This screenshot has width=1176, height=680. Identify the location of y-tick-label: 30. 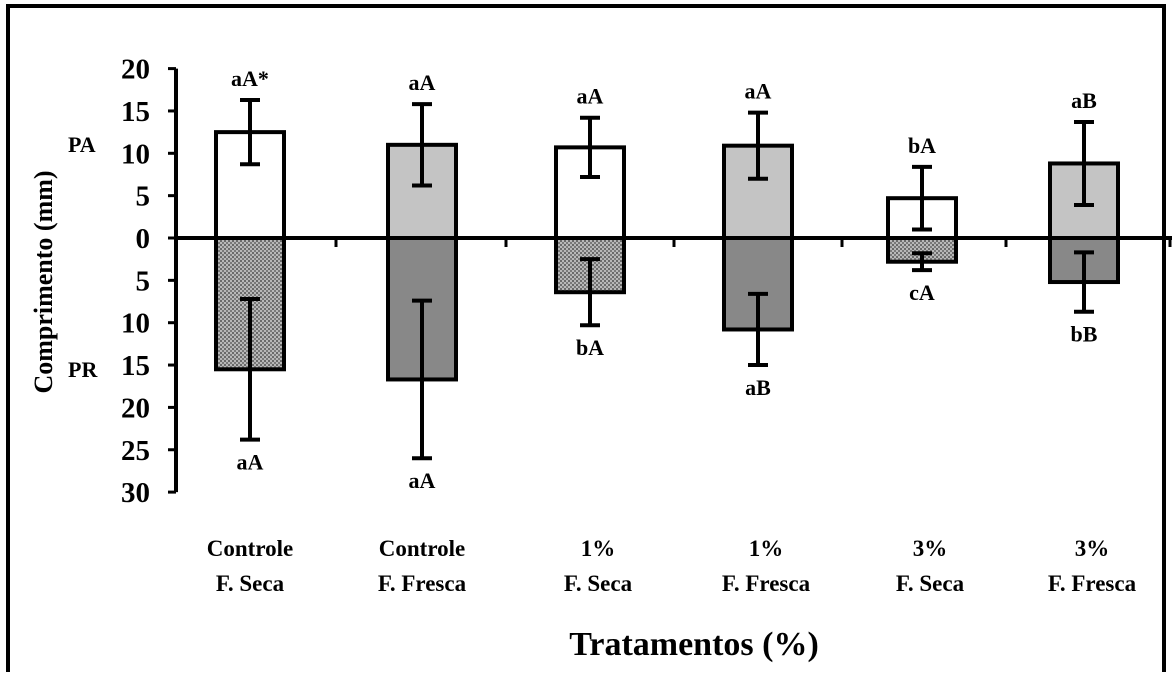
(135, 493).